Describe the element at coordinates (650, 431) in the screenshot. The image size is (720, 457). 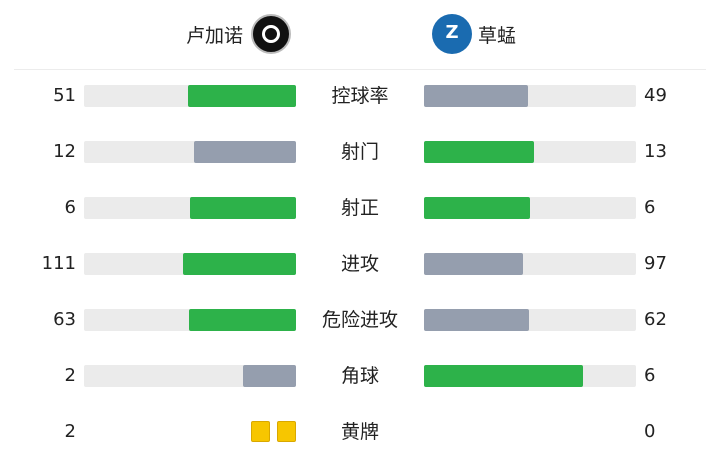
I see `away-value: 0` at that location.